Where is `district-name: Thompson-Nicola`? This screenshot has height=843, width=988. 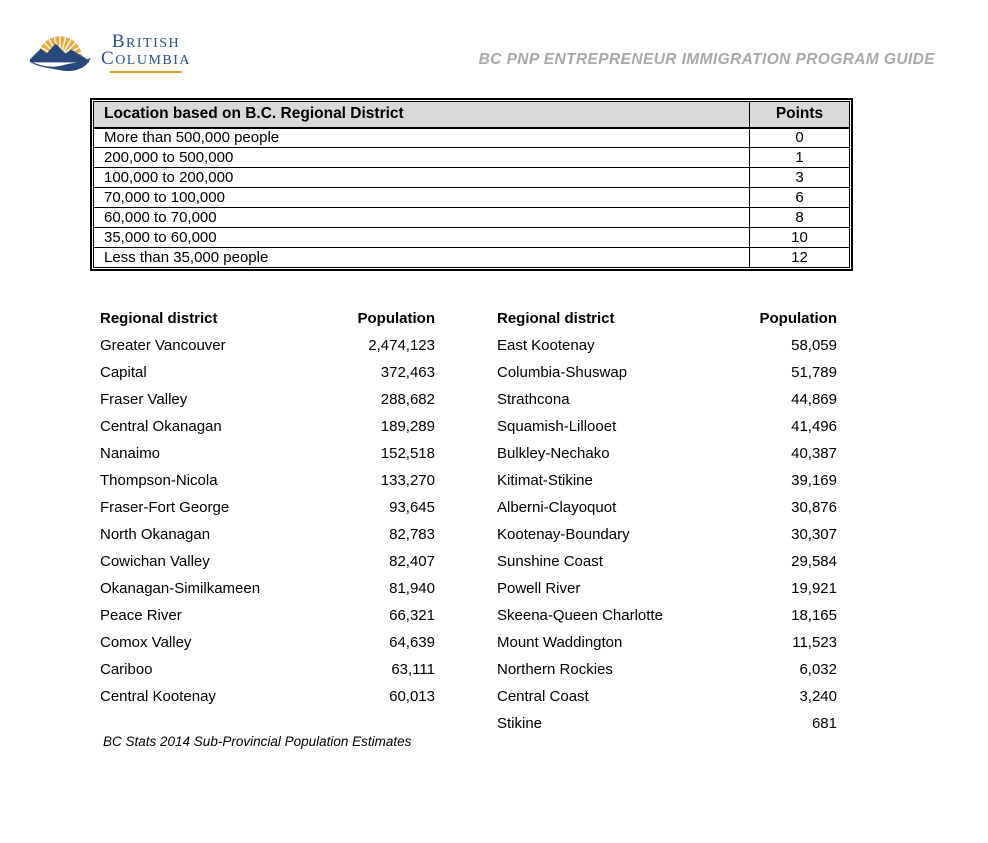
district-name: Thompson-Nicola is located at coordinates (159, 480).